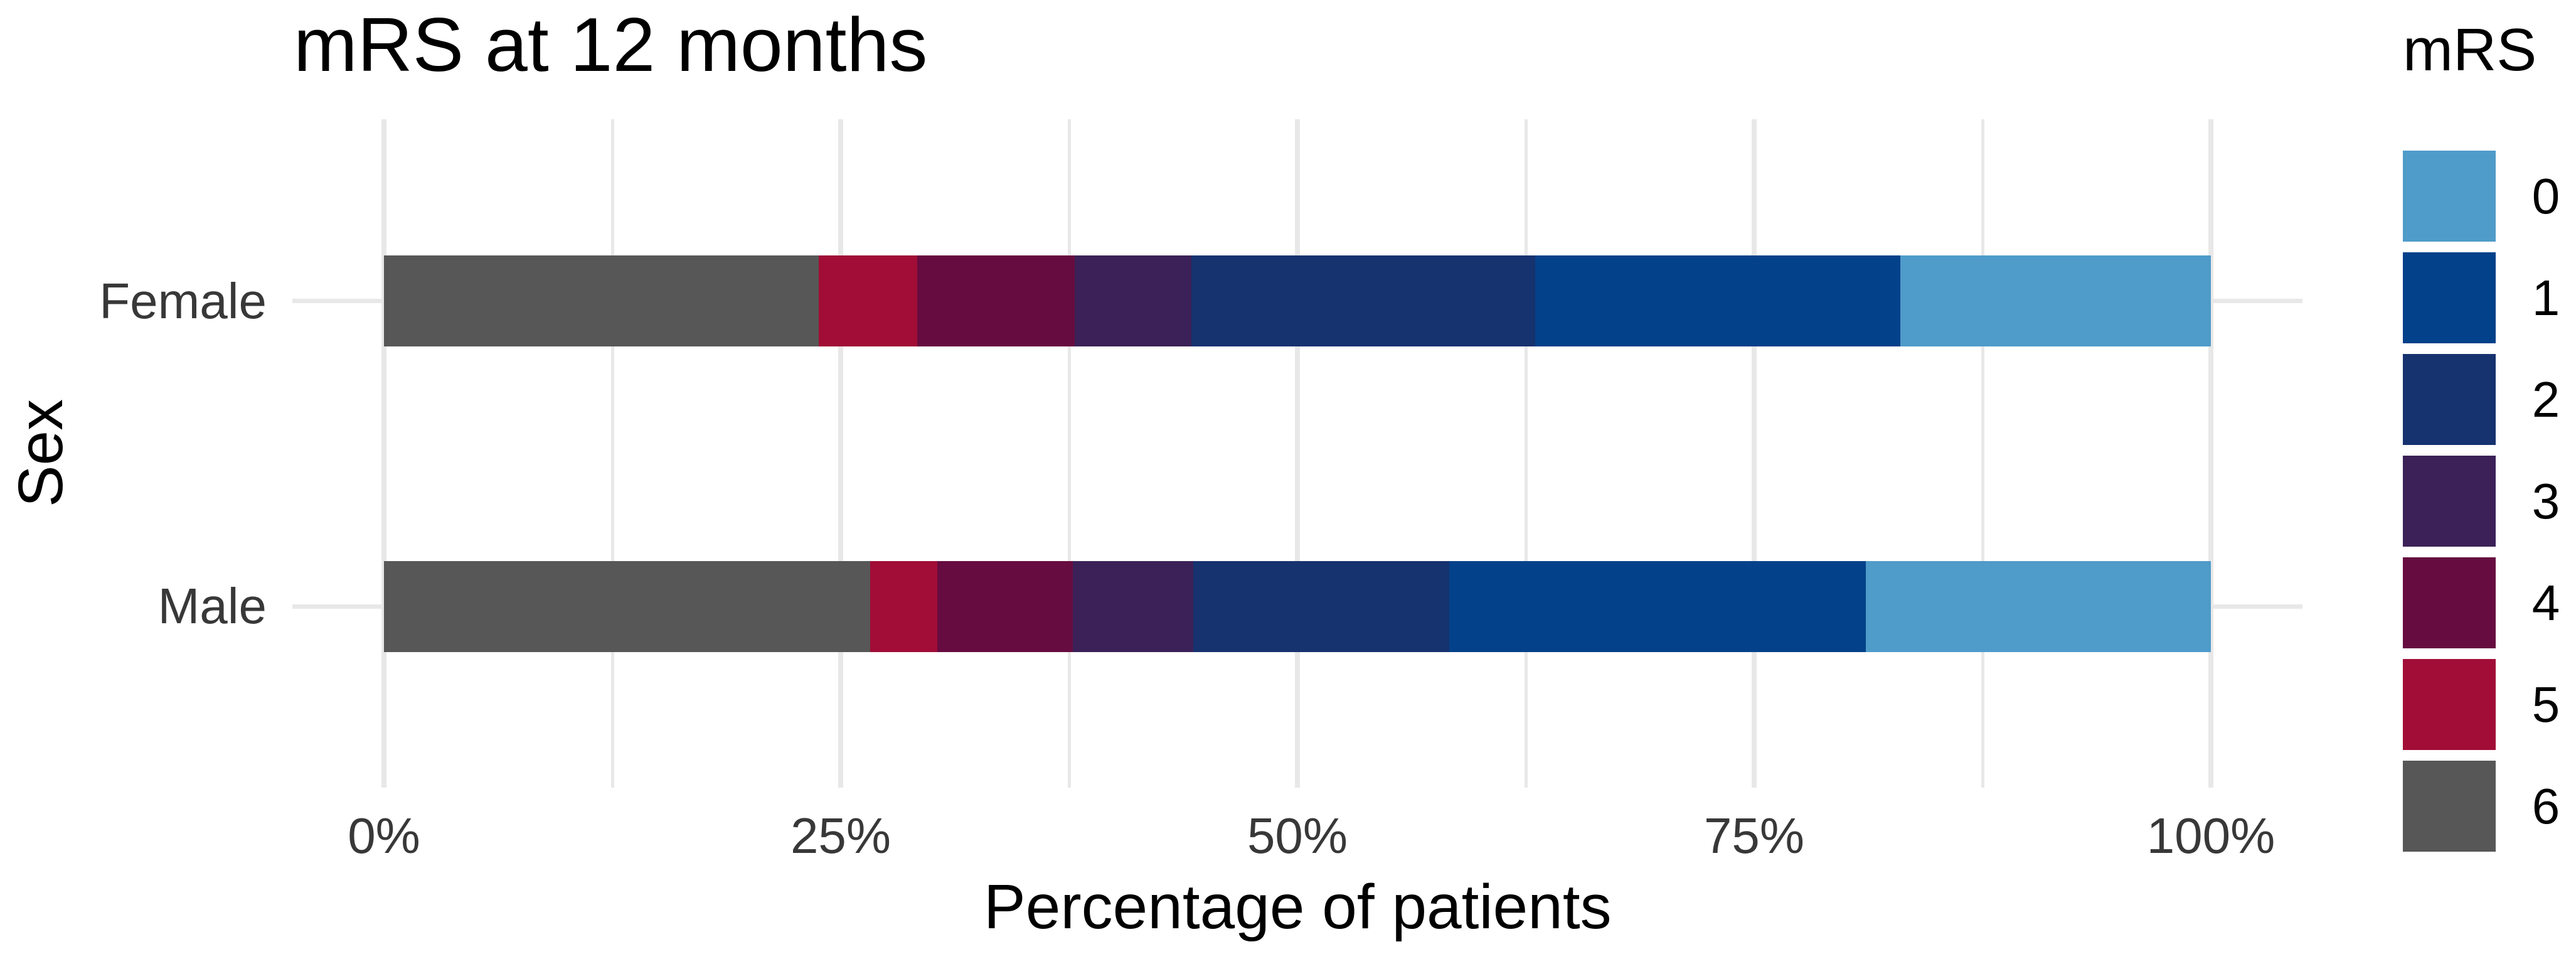 The height and width of the screenshot is (959, 2576). I want to click on legend-label-mrs-6: 6, so click(2545, 806).